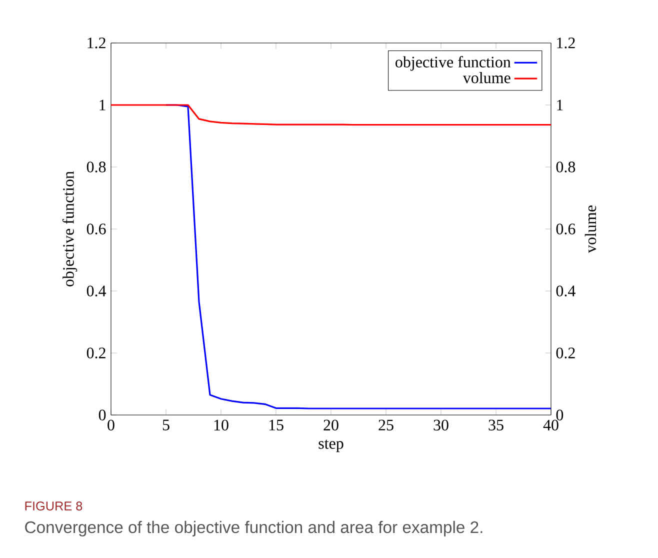  What do you see at coordinates (565, 353) in the screenshot?
I see `y2-tick-label: 0.2` at bounding box center [565, 353].